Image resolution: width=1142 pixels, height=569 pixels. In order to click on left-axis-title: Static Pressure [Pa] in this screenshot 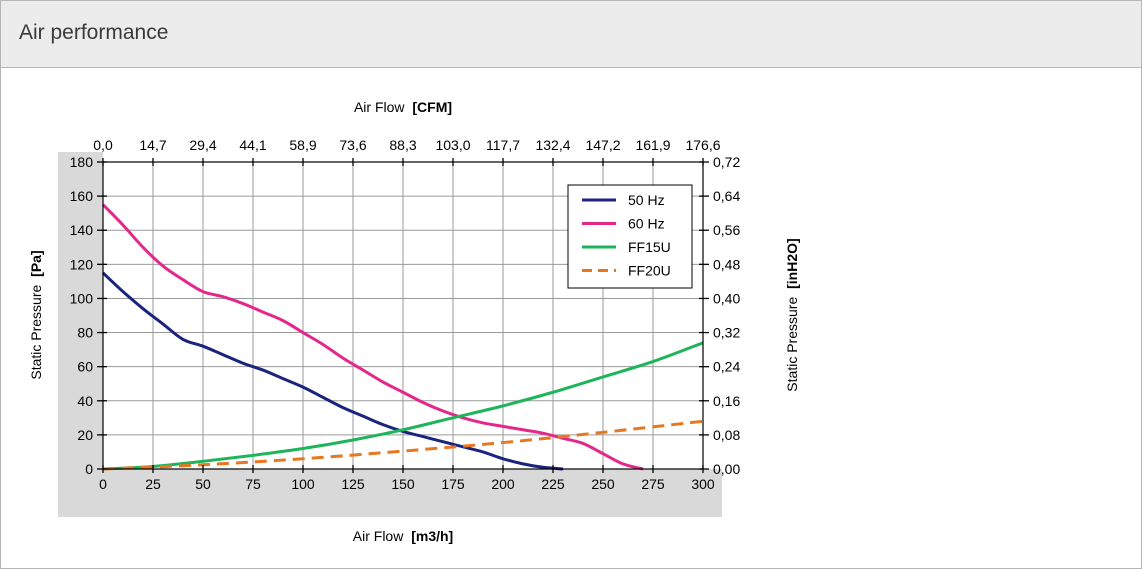, I will do `click(36, 314)`.